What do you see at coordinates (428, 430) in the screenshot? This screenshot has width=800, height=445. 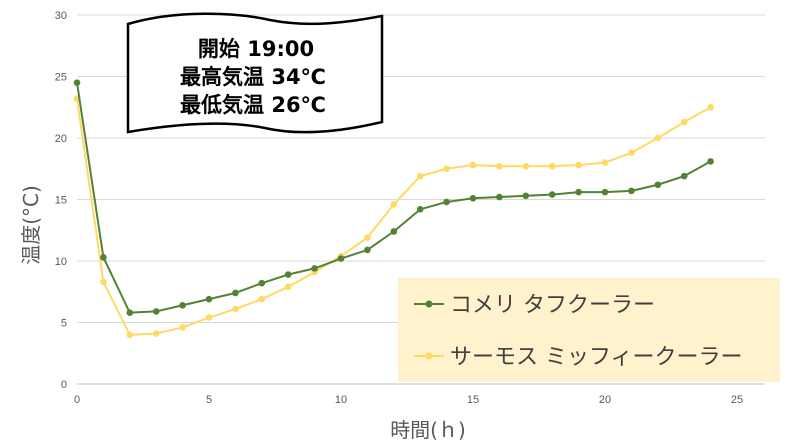 I see `x-axis-title: 時間(ｈ)` at bounding box center [428, 430].